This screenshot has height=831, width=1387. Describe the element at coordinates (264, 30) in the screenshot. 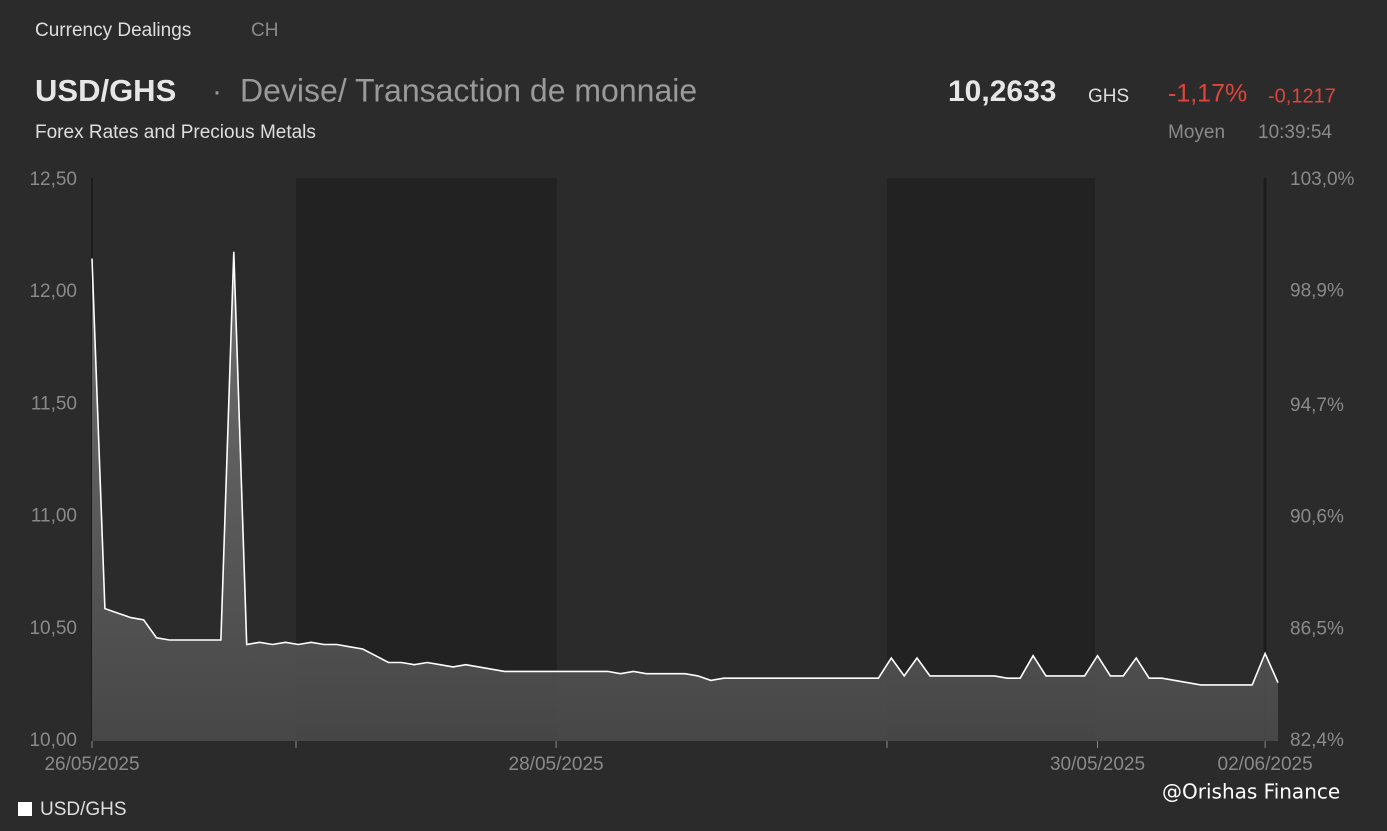

I see `region: CH` at that location.